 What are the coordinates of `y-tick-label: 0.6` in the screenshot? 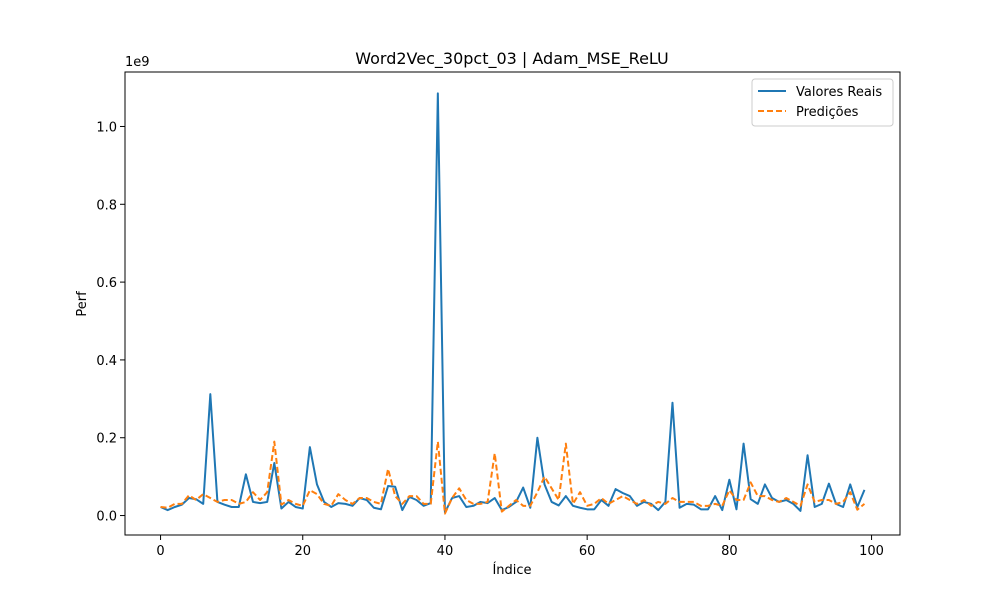 It's located at (106, 283).